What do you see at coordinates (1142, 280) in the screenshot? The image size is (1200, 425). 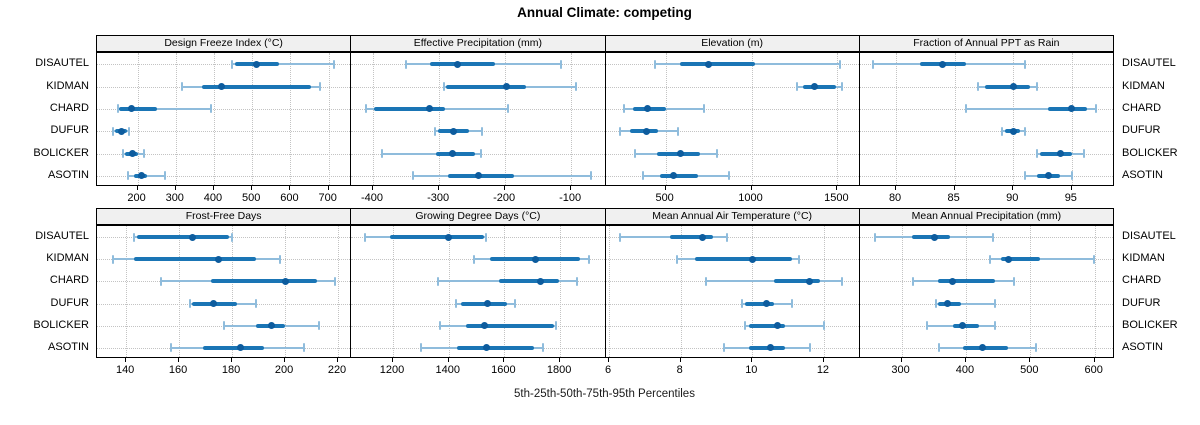 I see `station-label-right: CHARD` at bounding box center [1142, 280].